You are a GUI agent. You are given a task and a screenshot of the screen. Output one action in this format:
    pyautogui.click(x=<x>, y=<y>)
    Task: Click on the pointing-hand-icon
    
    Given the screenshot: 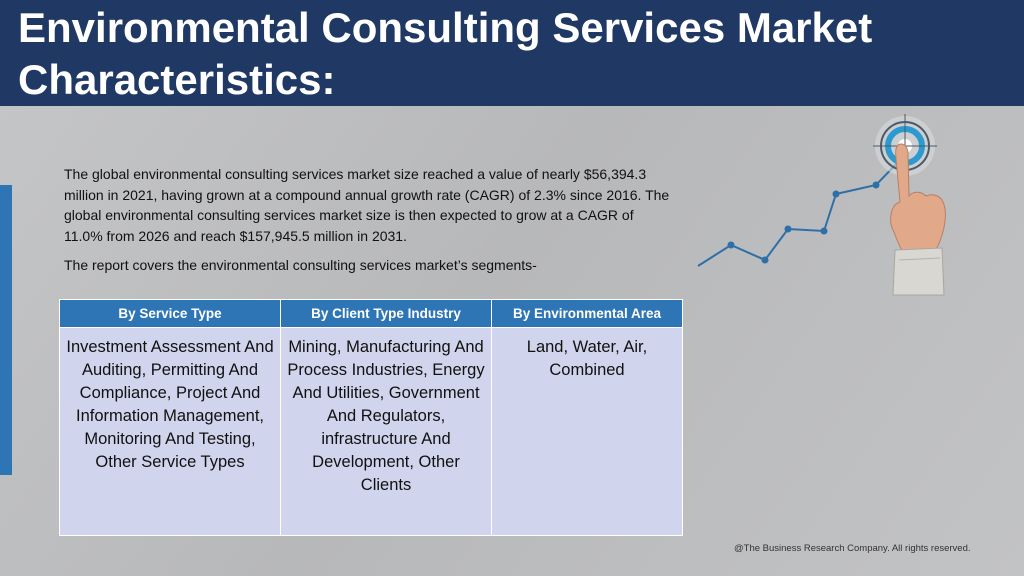 What is the action you would take?
    pyautogui.click(x=918, y=219)
    